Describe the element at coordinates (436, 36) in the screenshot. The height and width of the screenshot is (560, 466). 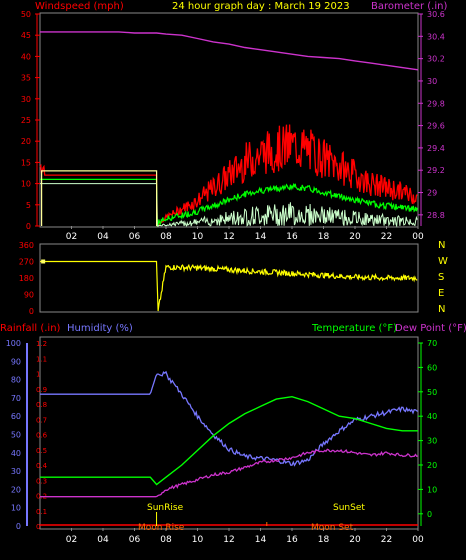
I see `barometer-y-tick-label: 30.4` at that location.